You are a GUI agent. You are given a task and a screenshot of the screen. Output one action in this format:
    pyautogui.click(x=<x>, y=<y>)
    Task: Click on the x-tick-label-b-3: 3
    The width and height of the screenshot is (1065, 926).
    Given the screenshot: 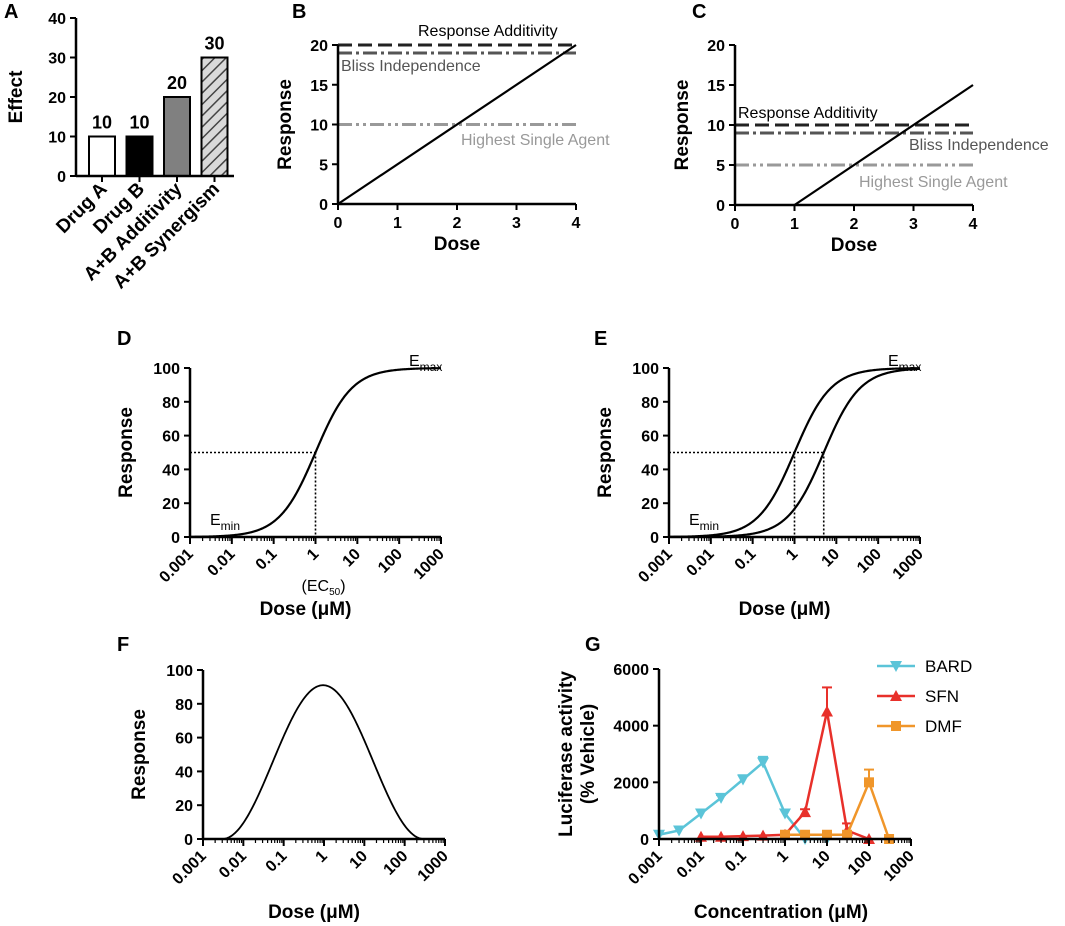 What is the action you would take?
    pyautogui.click(x=516, y=223)
    